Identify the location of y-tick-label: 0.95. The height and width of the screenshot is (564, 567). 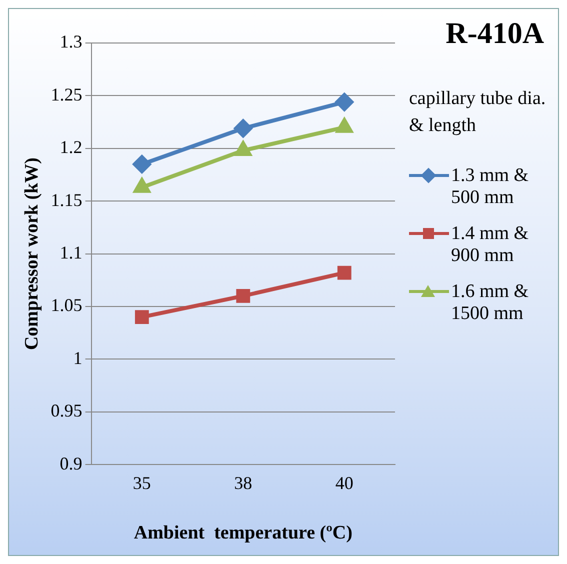
(66, 410).